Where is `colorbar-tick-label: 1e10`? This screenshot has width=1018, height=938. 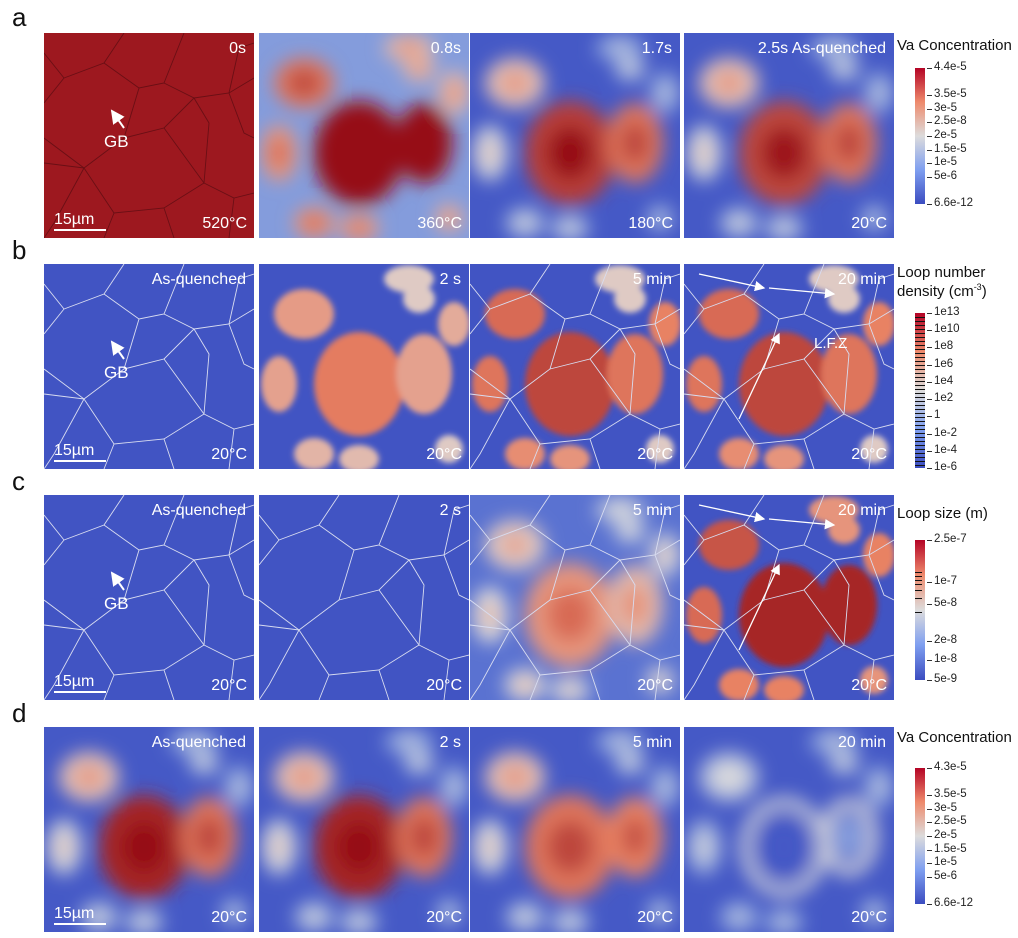
colorbar-tick-label: 1e10 is located at coordinates (943, 329).